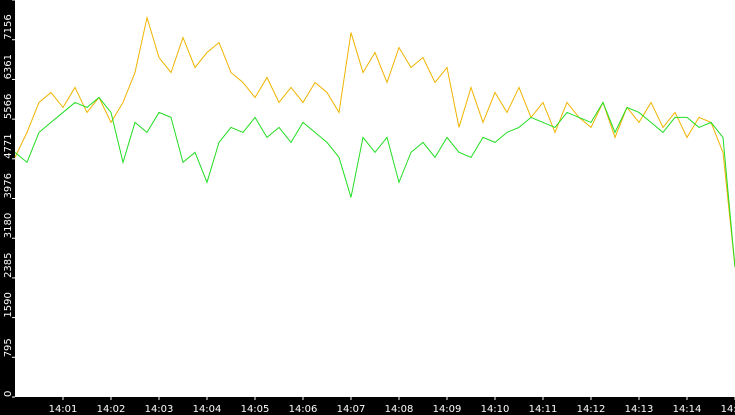  What do you see at coordinates (447, 409) in the screenshot?
I see `x-tick-label: 14:09` at bounding box center [447, 409].